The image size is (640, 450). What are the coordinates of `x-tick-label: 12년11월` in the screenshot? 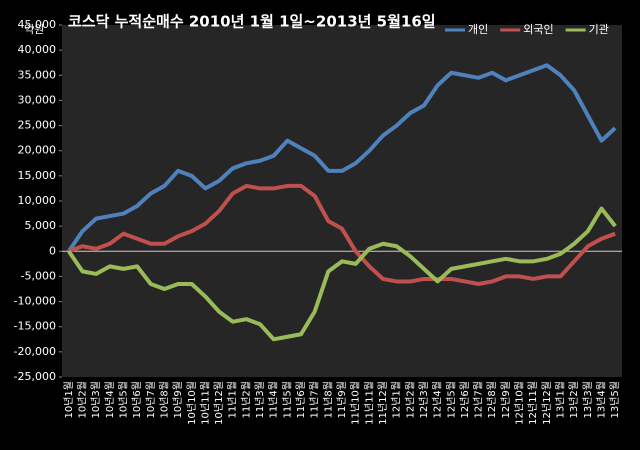 It's located at (533, 403).